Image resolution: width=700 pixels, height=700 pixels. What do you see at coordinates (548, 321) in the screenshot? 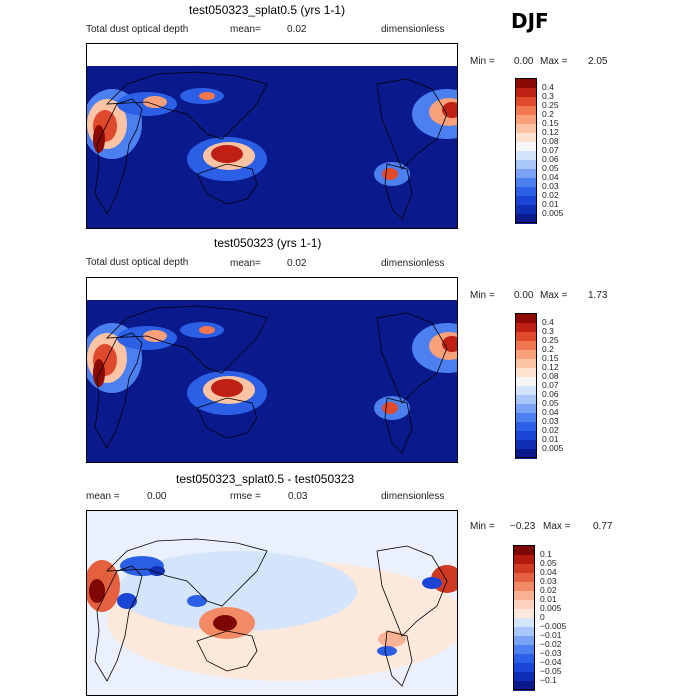
I see `colorbar-tick-label: 0.4` at bounding box center [548, 321].